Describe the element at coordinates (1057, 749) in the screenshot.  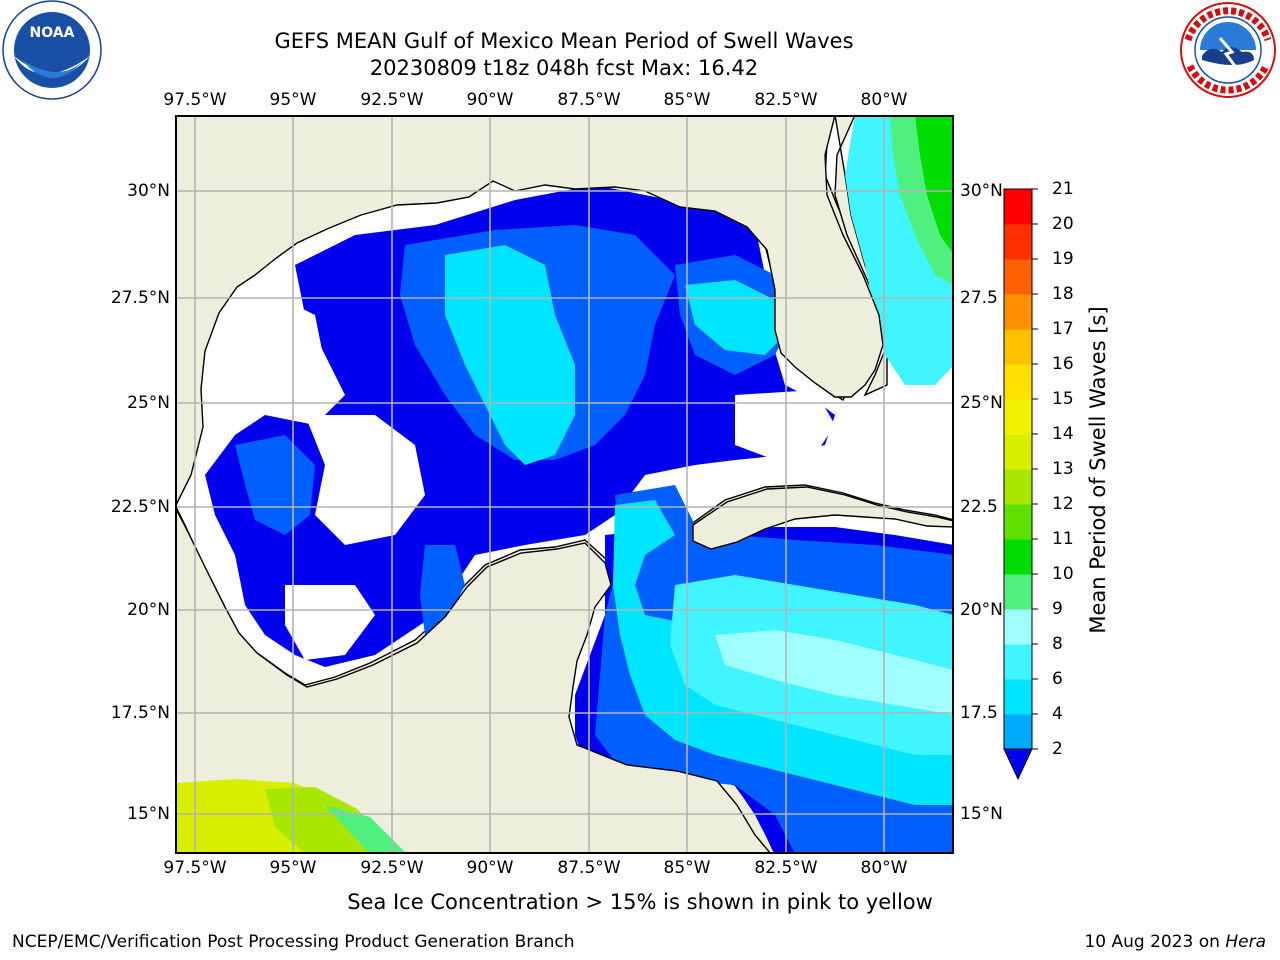
I see `colorbar-tick-label: 2` at that location.